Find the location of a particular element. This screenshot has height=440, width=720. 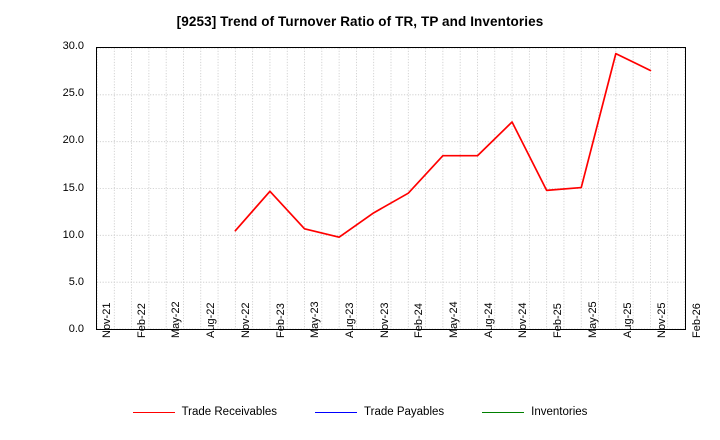

x-tick-label: Nov-25 is located at coordinates (662, 320).